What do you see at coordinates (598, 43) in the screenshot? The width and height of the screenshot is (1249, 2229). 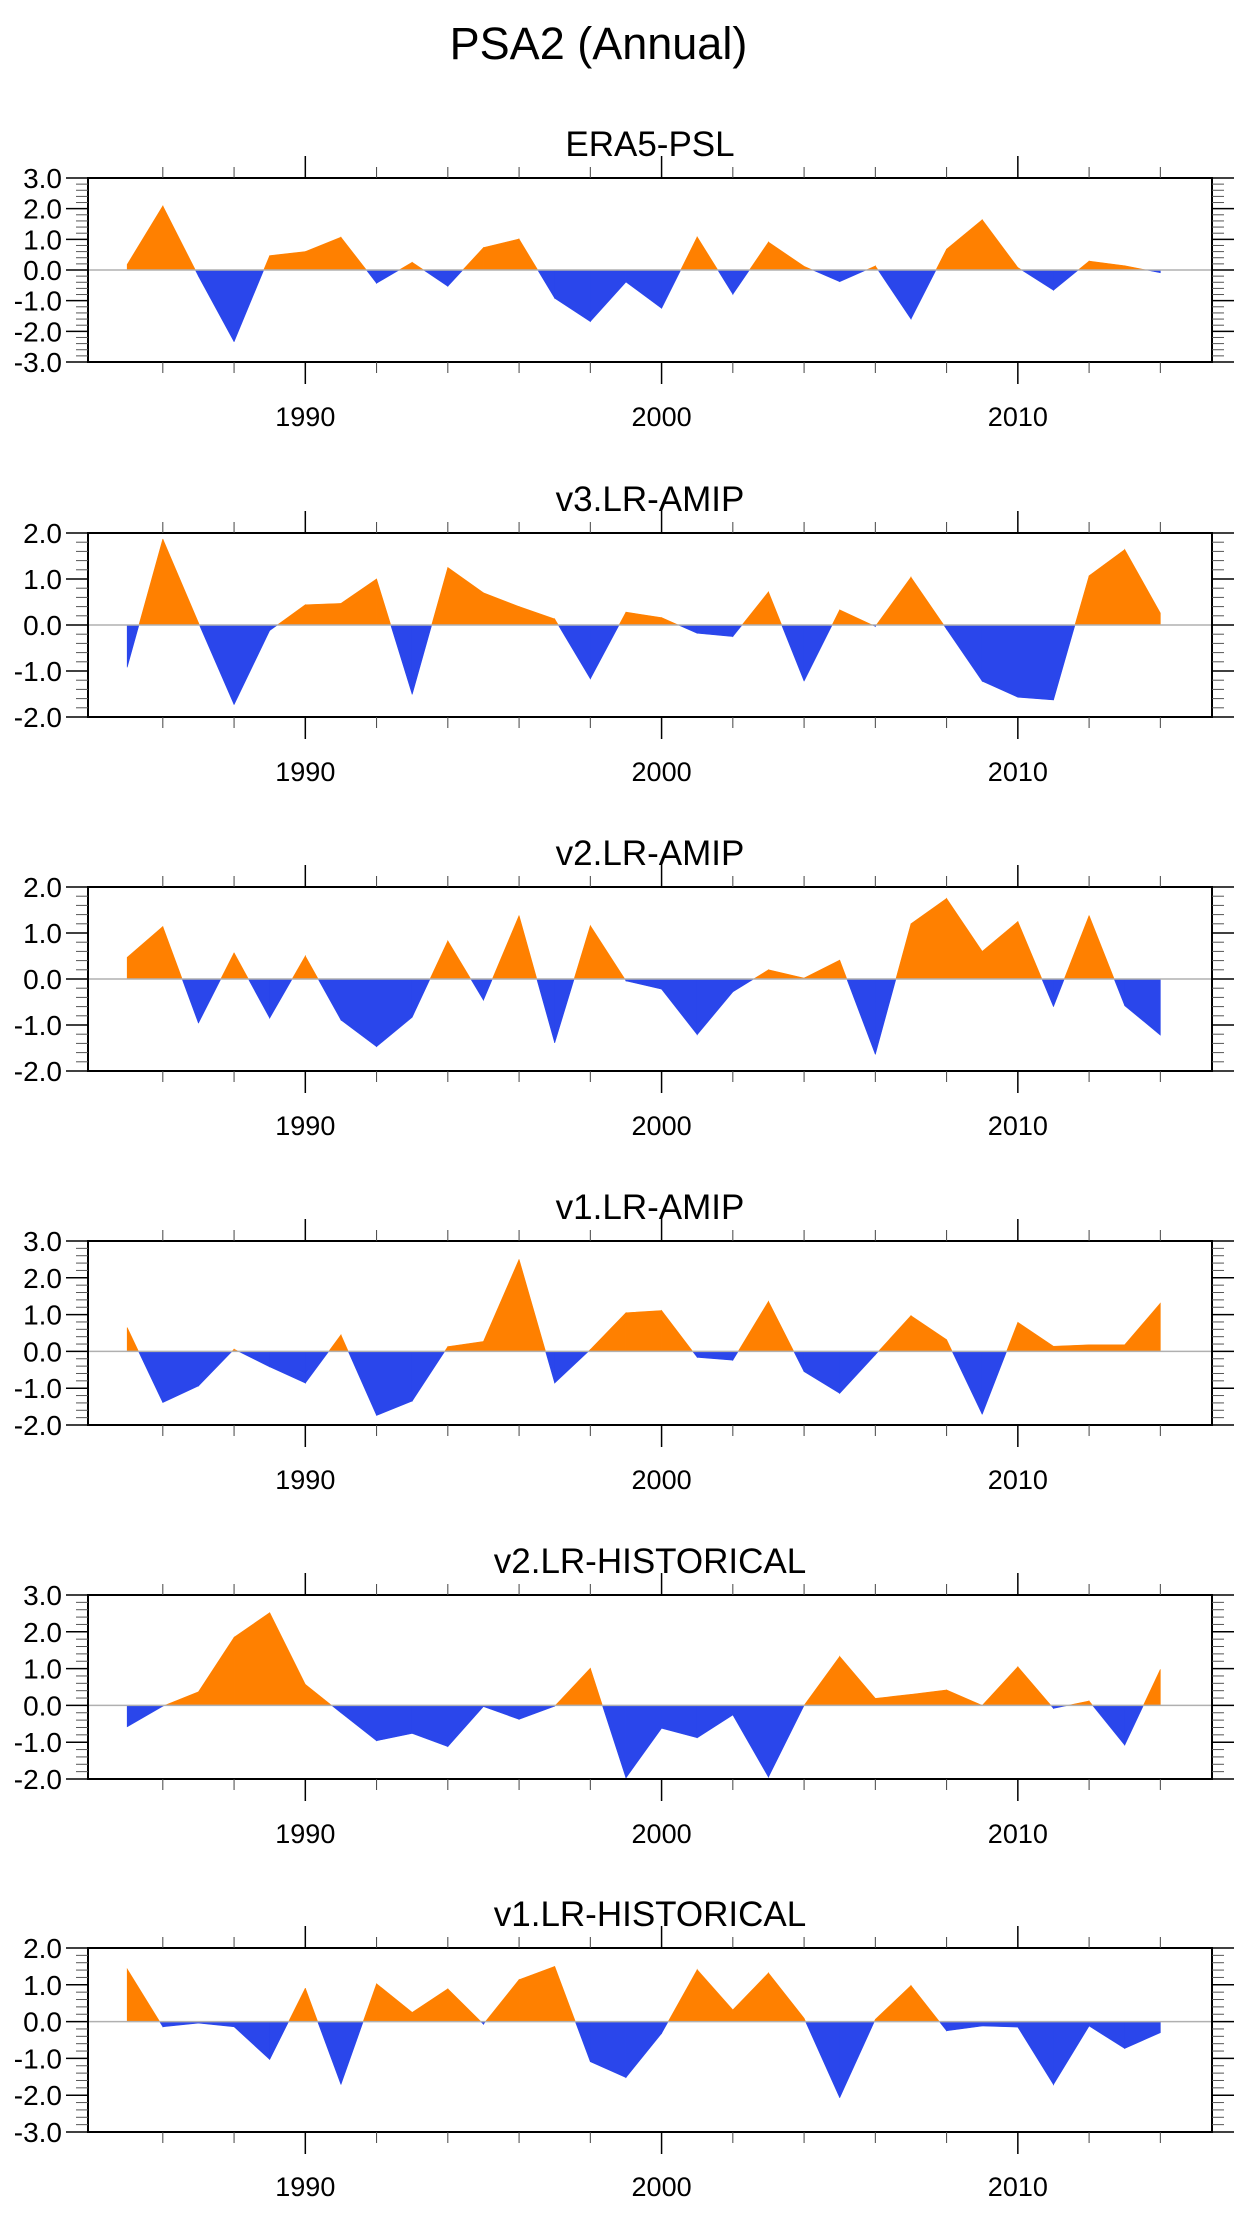 I see `figure-title: PSA2 (Annual)` at bounding box center [598, 43].